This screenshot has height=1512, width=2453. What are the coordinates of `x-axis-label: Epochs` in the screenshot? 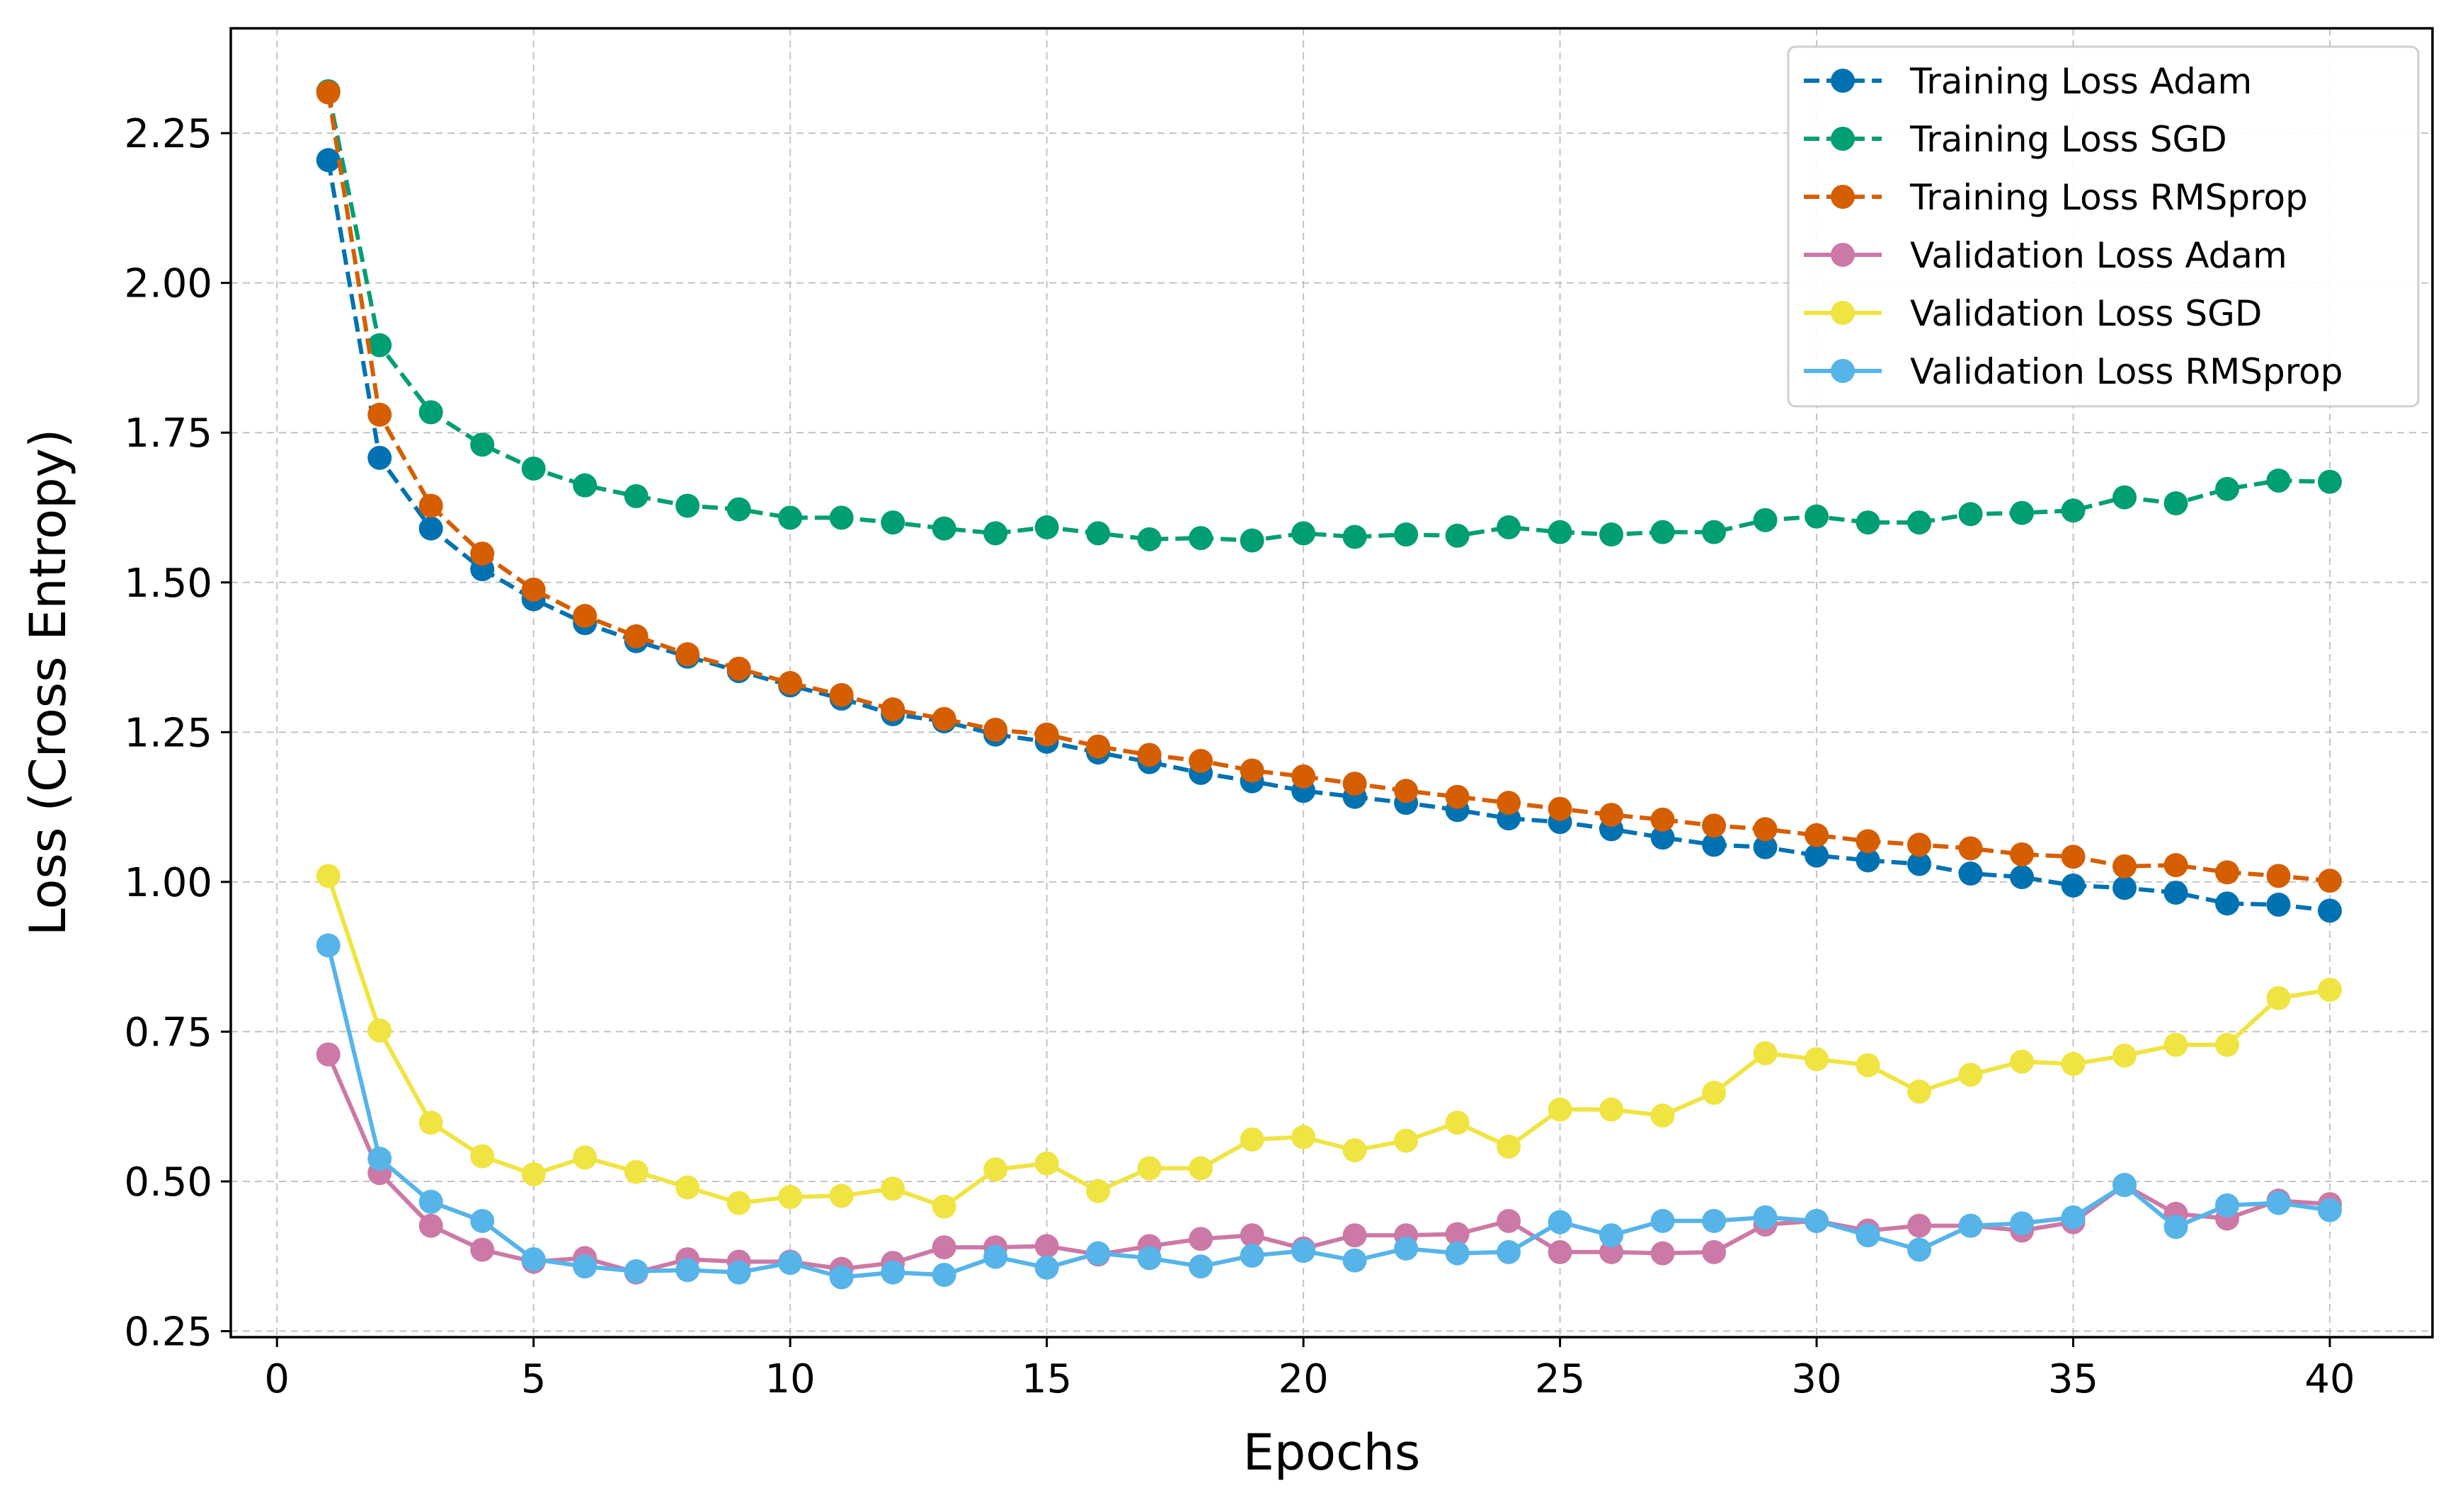 It's located at (1332, 1453).